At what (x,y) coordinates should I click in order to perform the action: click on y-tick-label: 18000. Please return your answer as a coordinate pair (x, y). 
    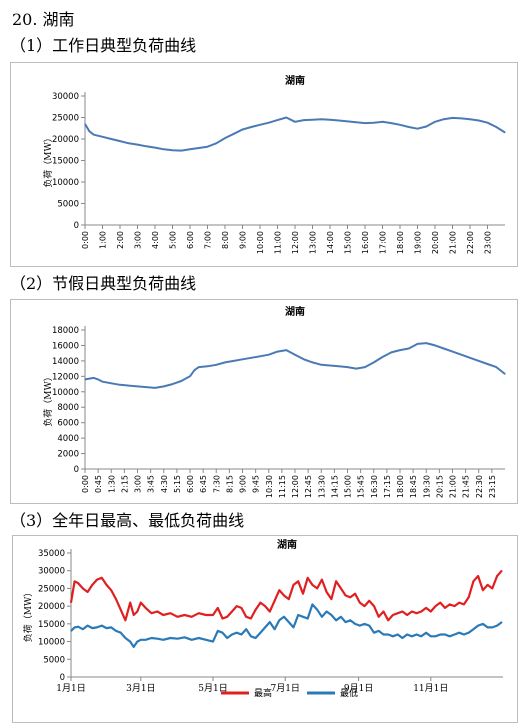
    Looking at the image, I should click on (65, 331).